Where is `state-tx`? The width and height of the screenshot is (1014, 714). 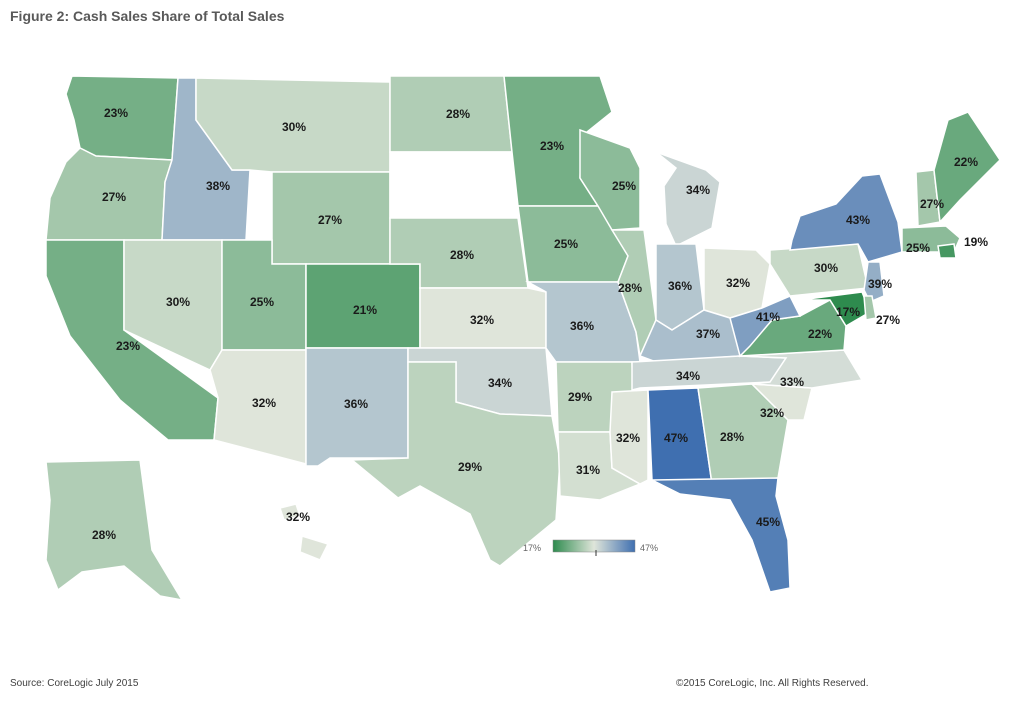 state-tx is located at coordinates (455, 464).